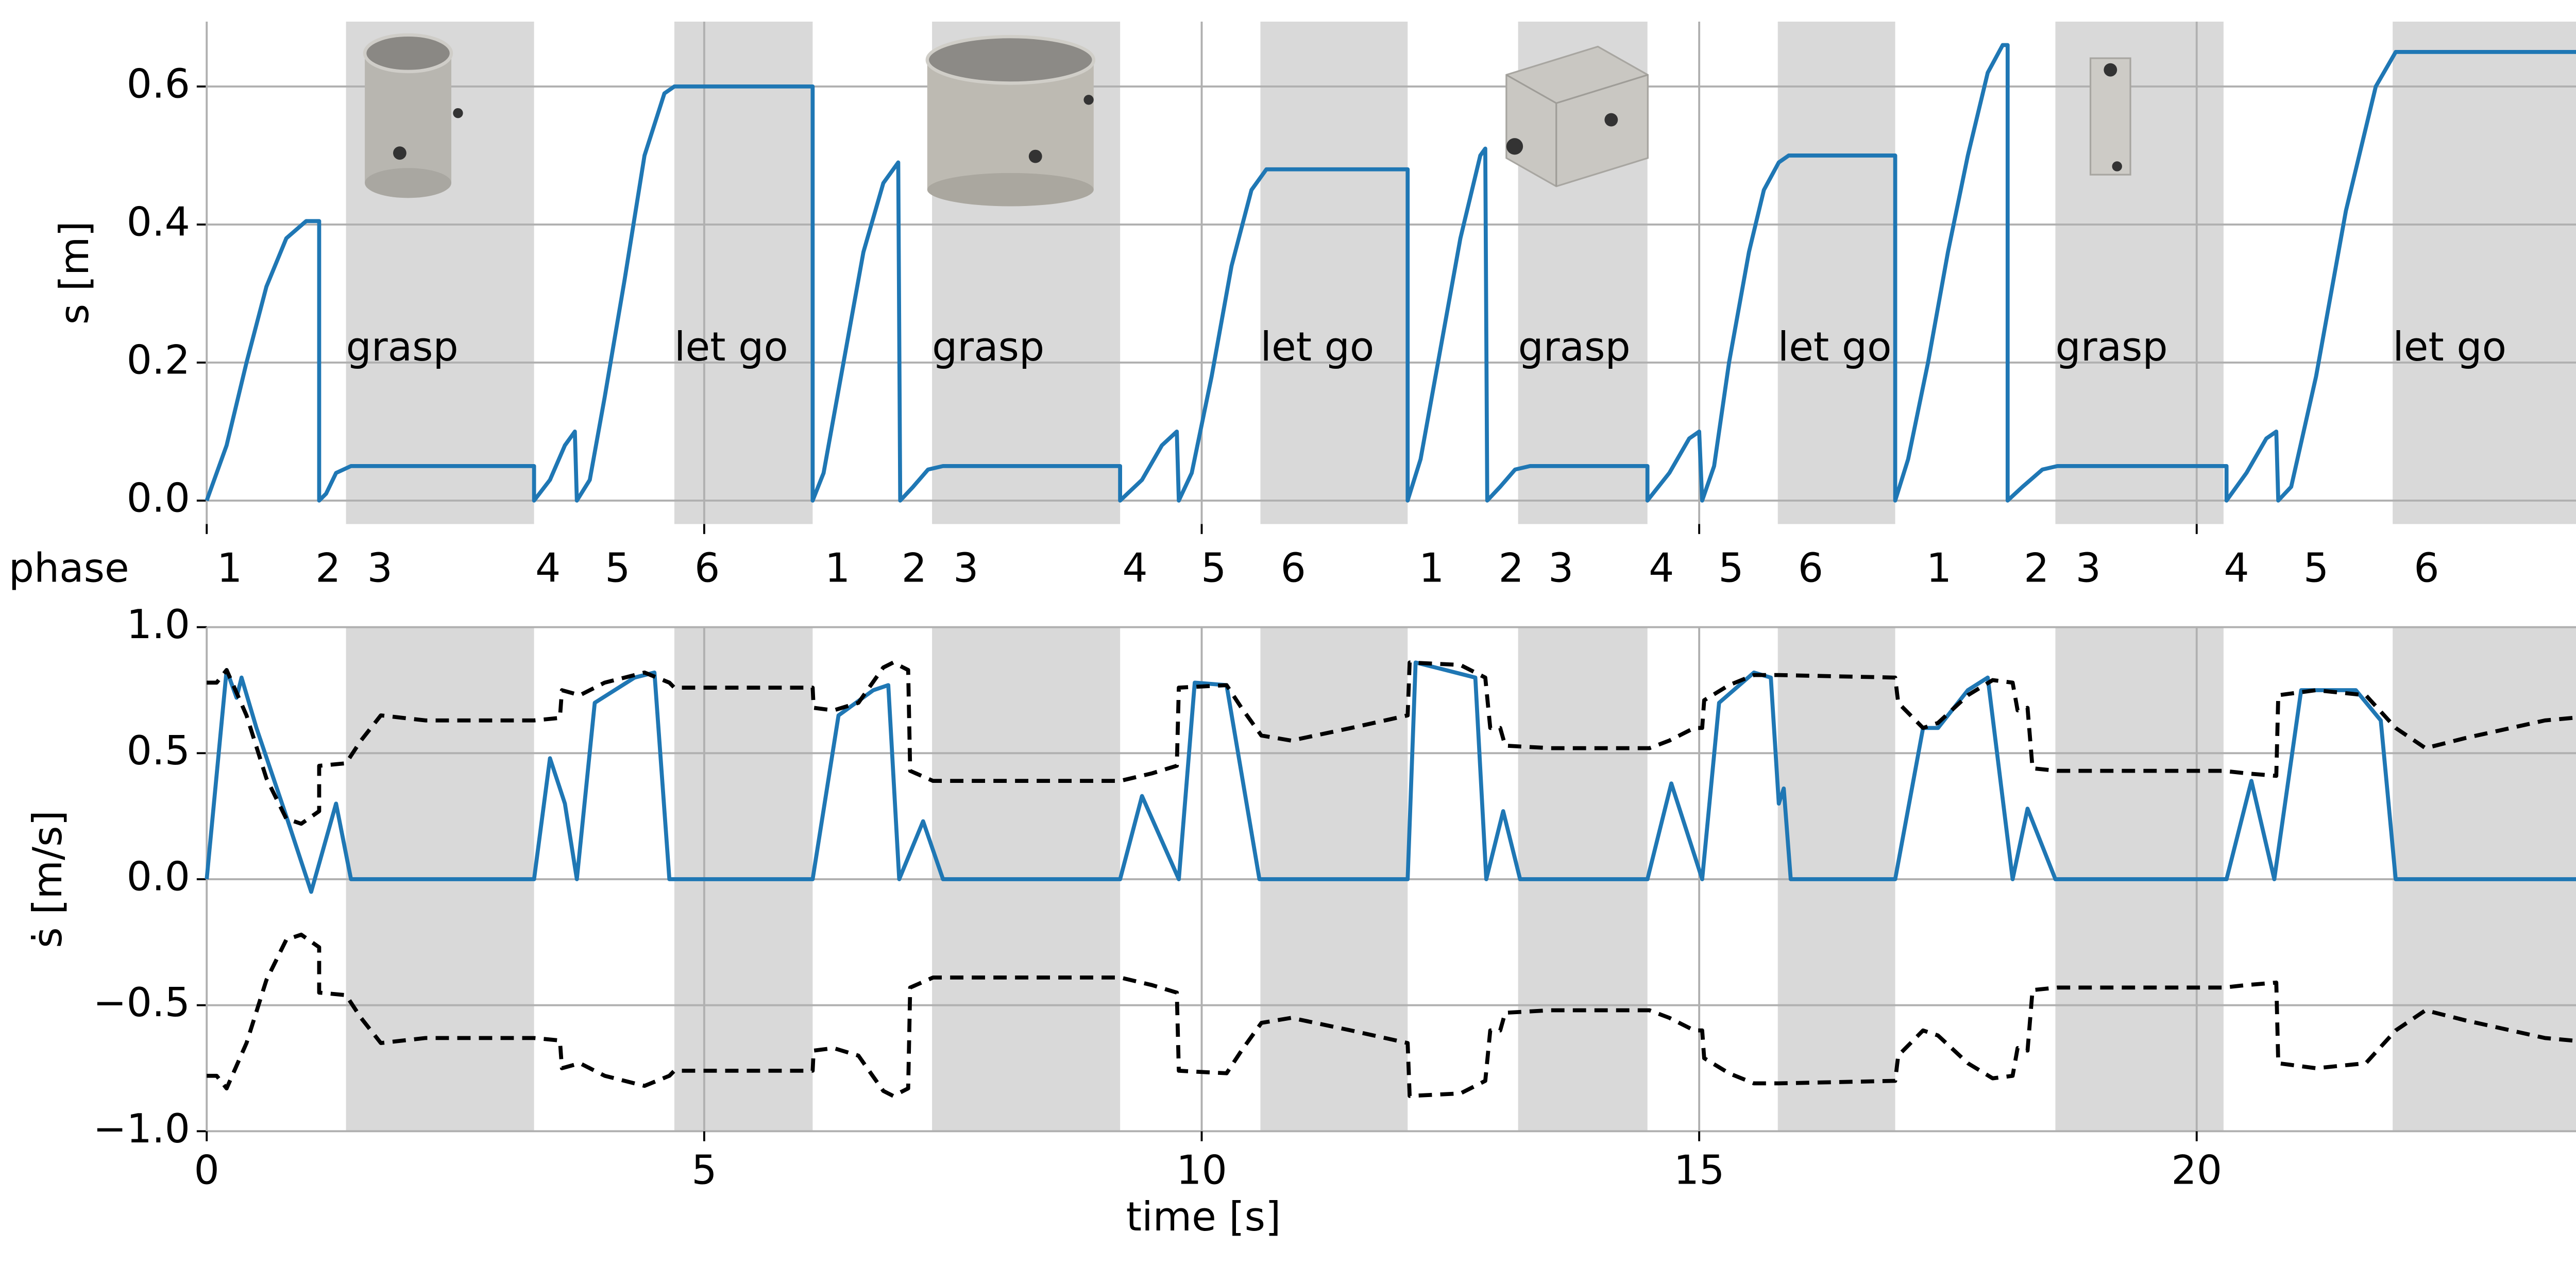  Describe the element at coordinates (158, 360) in the screenshot. I see `y-tick-label: 0.2` at that location.